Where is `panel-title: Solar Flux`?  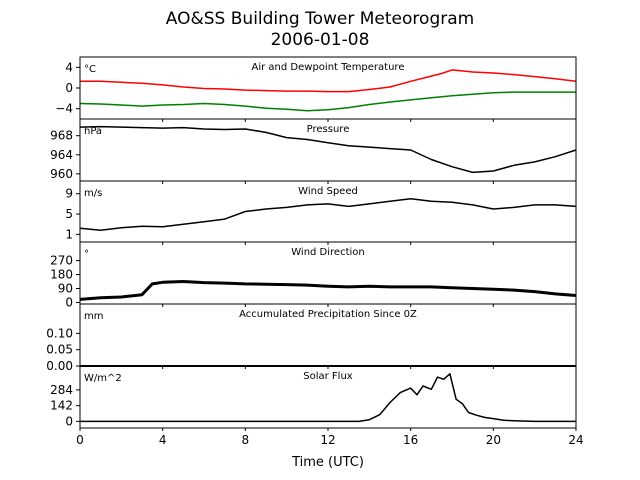 panel-title: Solar Flux is located at coordinates (328, 376).